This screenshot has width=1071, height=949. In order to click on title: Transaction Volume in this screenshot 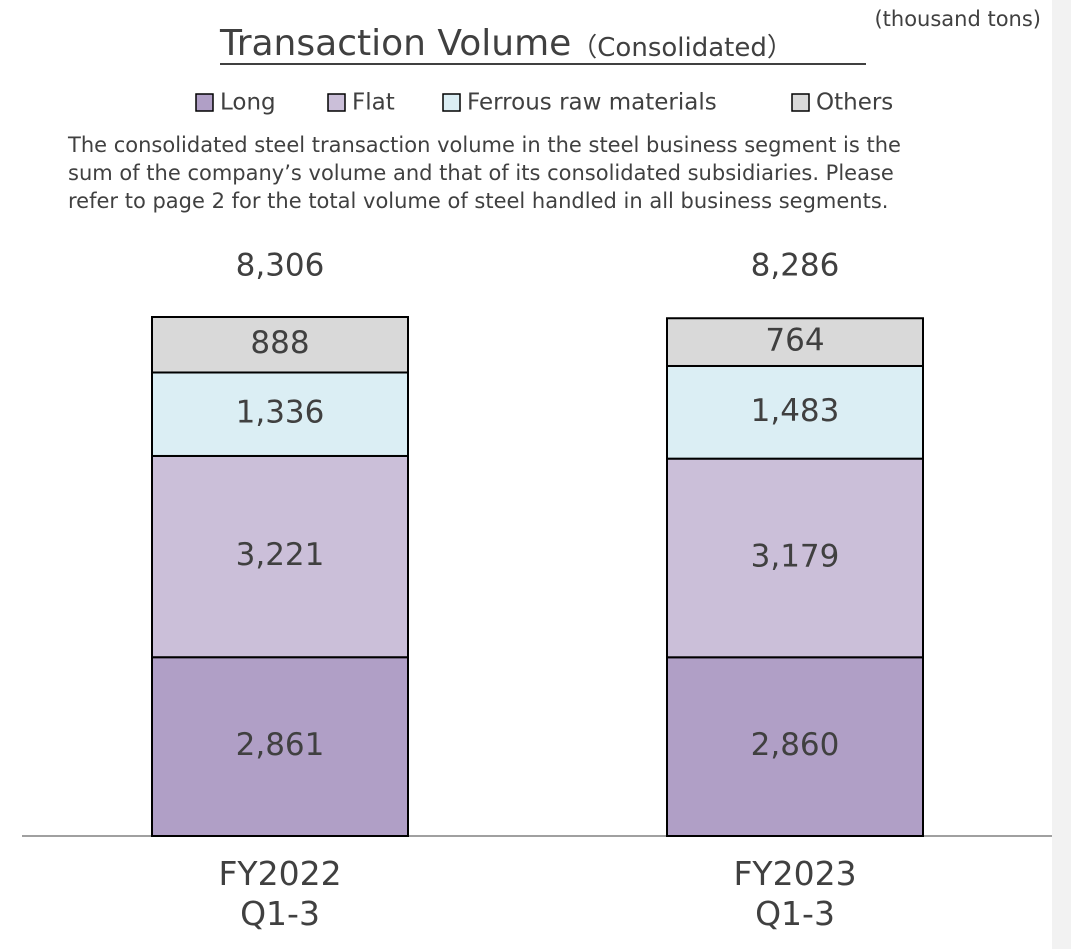, I will do `click(395, 43)`.